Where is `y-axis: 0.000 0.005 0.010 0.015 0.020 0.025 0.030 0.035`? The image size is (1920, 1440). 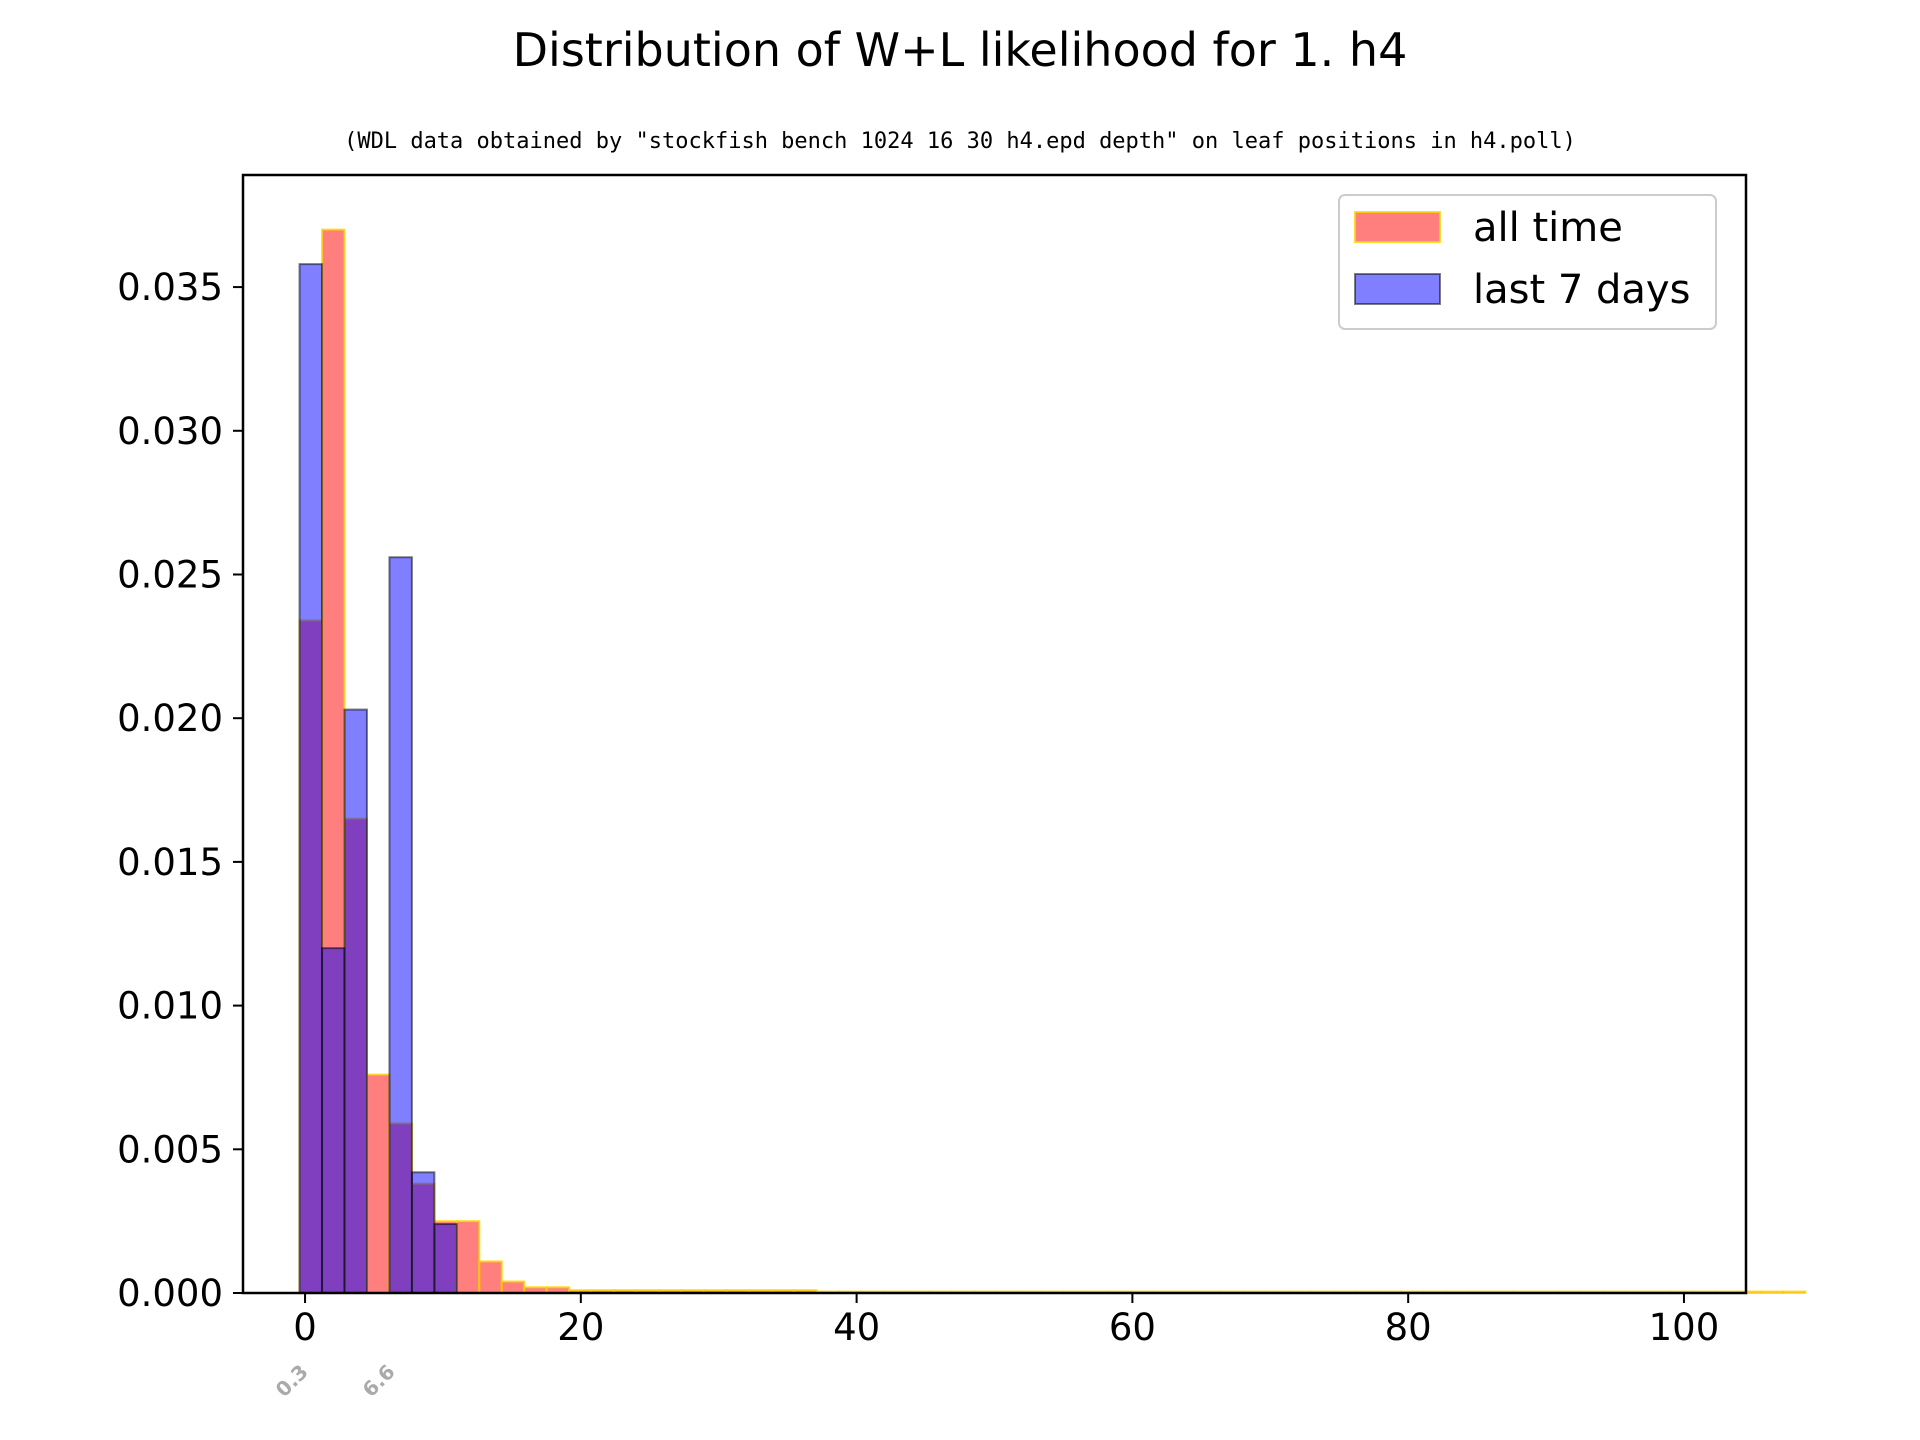
y-axis: 0.000 0.005 0.010 0.015 0.020 0.025 0.030 0.035 is located at coordinates (180, 790).